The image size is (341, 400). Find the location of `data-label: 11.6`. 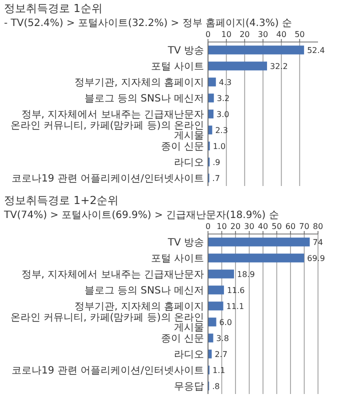

data-label: 11.6 is located at coordinates (235, 290).